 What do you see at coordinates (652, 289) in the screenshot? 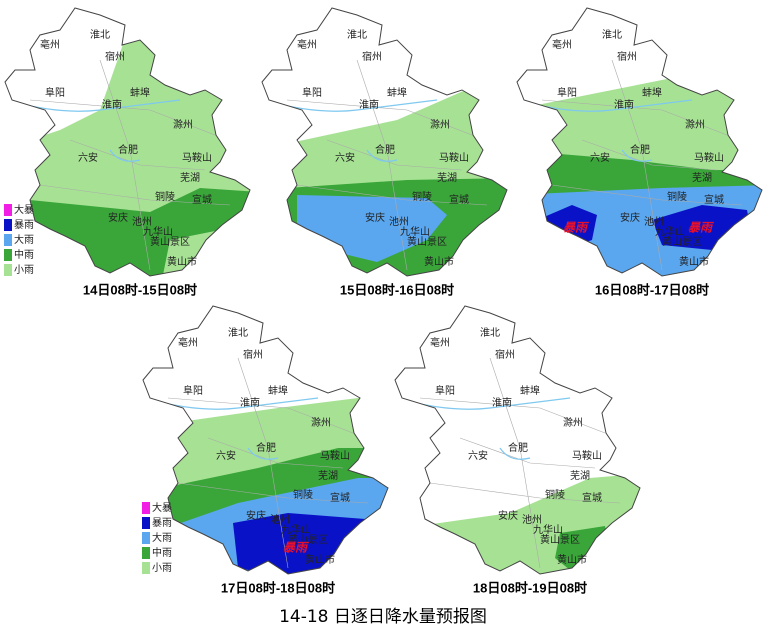
I see `panel-caption: 16日08时-17日08时` at bounding box center [652, 289].